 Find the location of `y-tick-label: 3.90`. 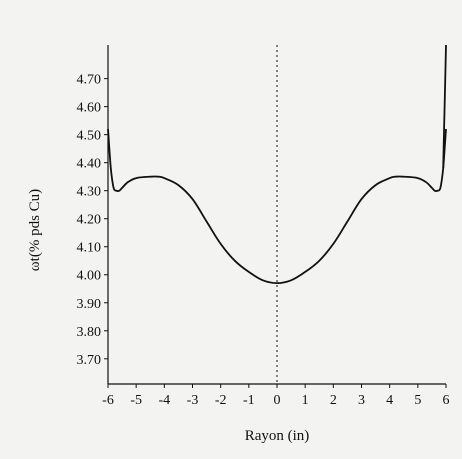

y-tick-label: 3.90 is located at coordinates (89, 304).